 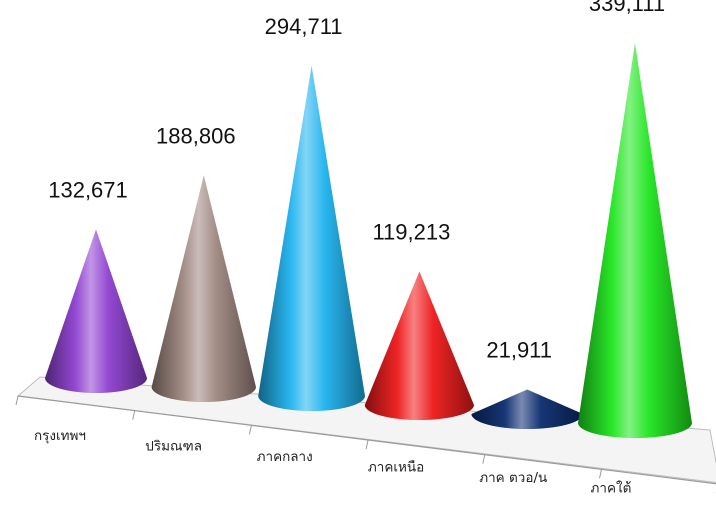 I want to click on category-label: ภาคใต้, so click(x=611, y=488).